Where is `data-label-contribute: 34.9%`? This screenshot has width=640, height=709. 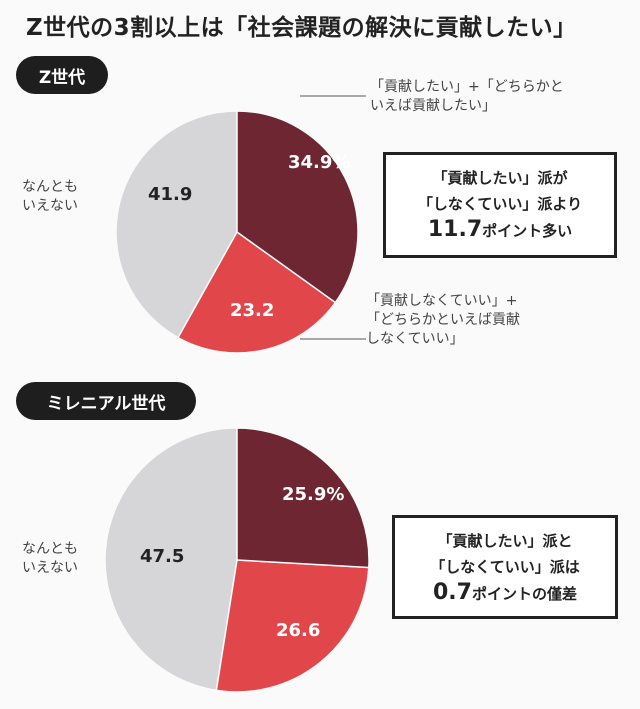
data-label-contribute: 34.9% is located at coordinates (319, 162).